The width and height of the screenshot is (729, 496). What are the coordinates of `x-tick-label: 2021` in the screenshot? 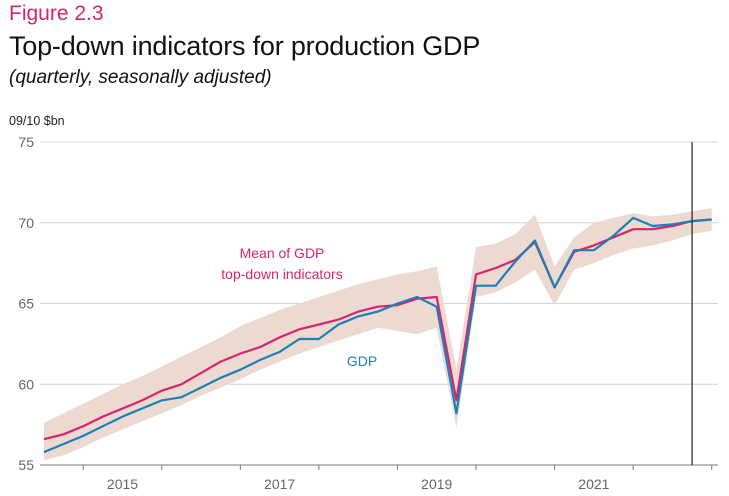 It's located at (593, 484).